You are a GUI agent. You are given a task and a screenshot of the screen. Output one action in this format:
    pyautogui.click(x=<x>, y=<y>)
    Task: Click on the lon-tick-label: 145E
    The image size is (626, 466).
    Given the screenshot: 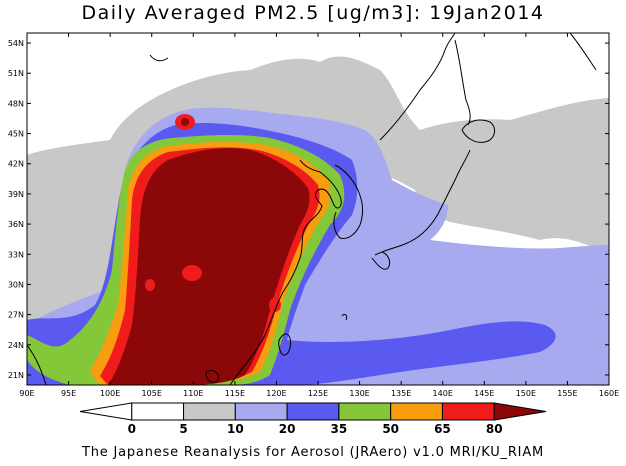 What is the action you would take?
    pyautogui.click(x=484, y=393)
    